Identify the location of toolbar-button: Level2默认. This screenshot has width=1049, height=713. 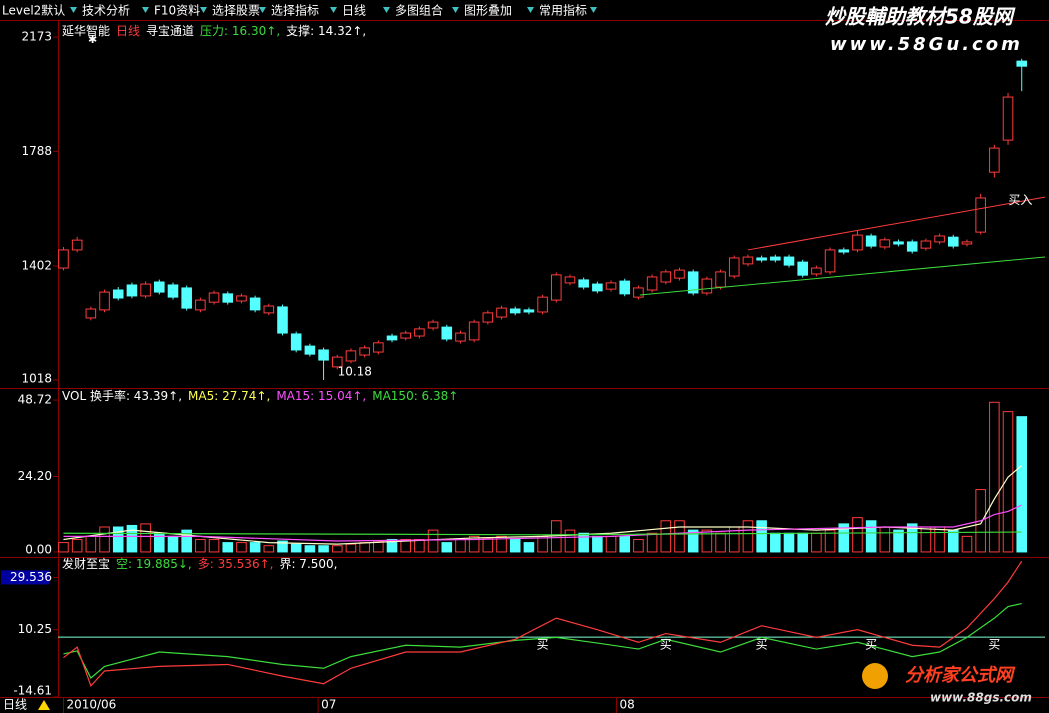
(33, 10).